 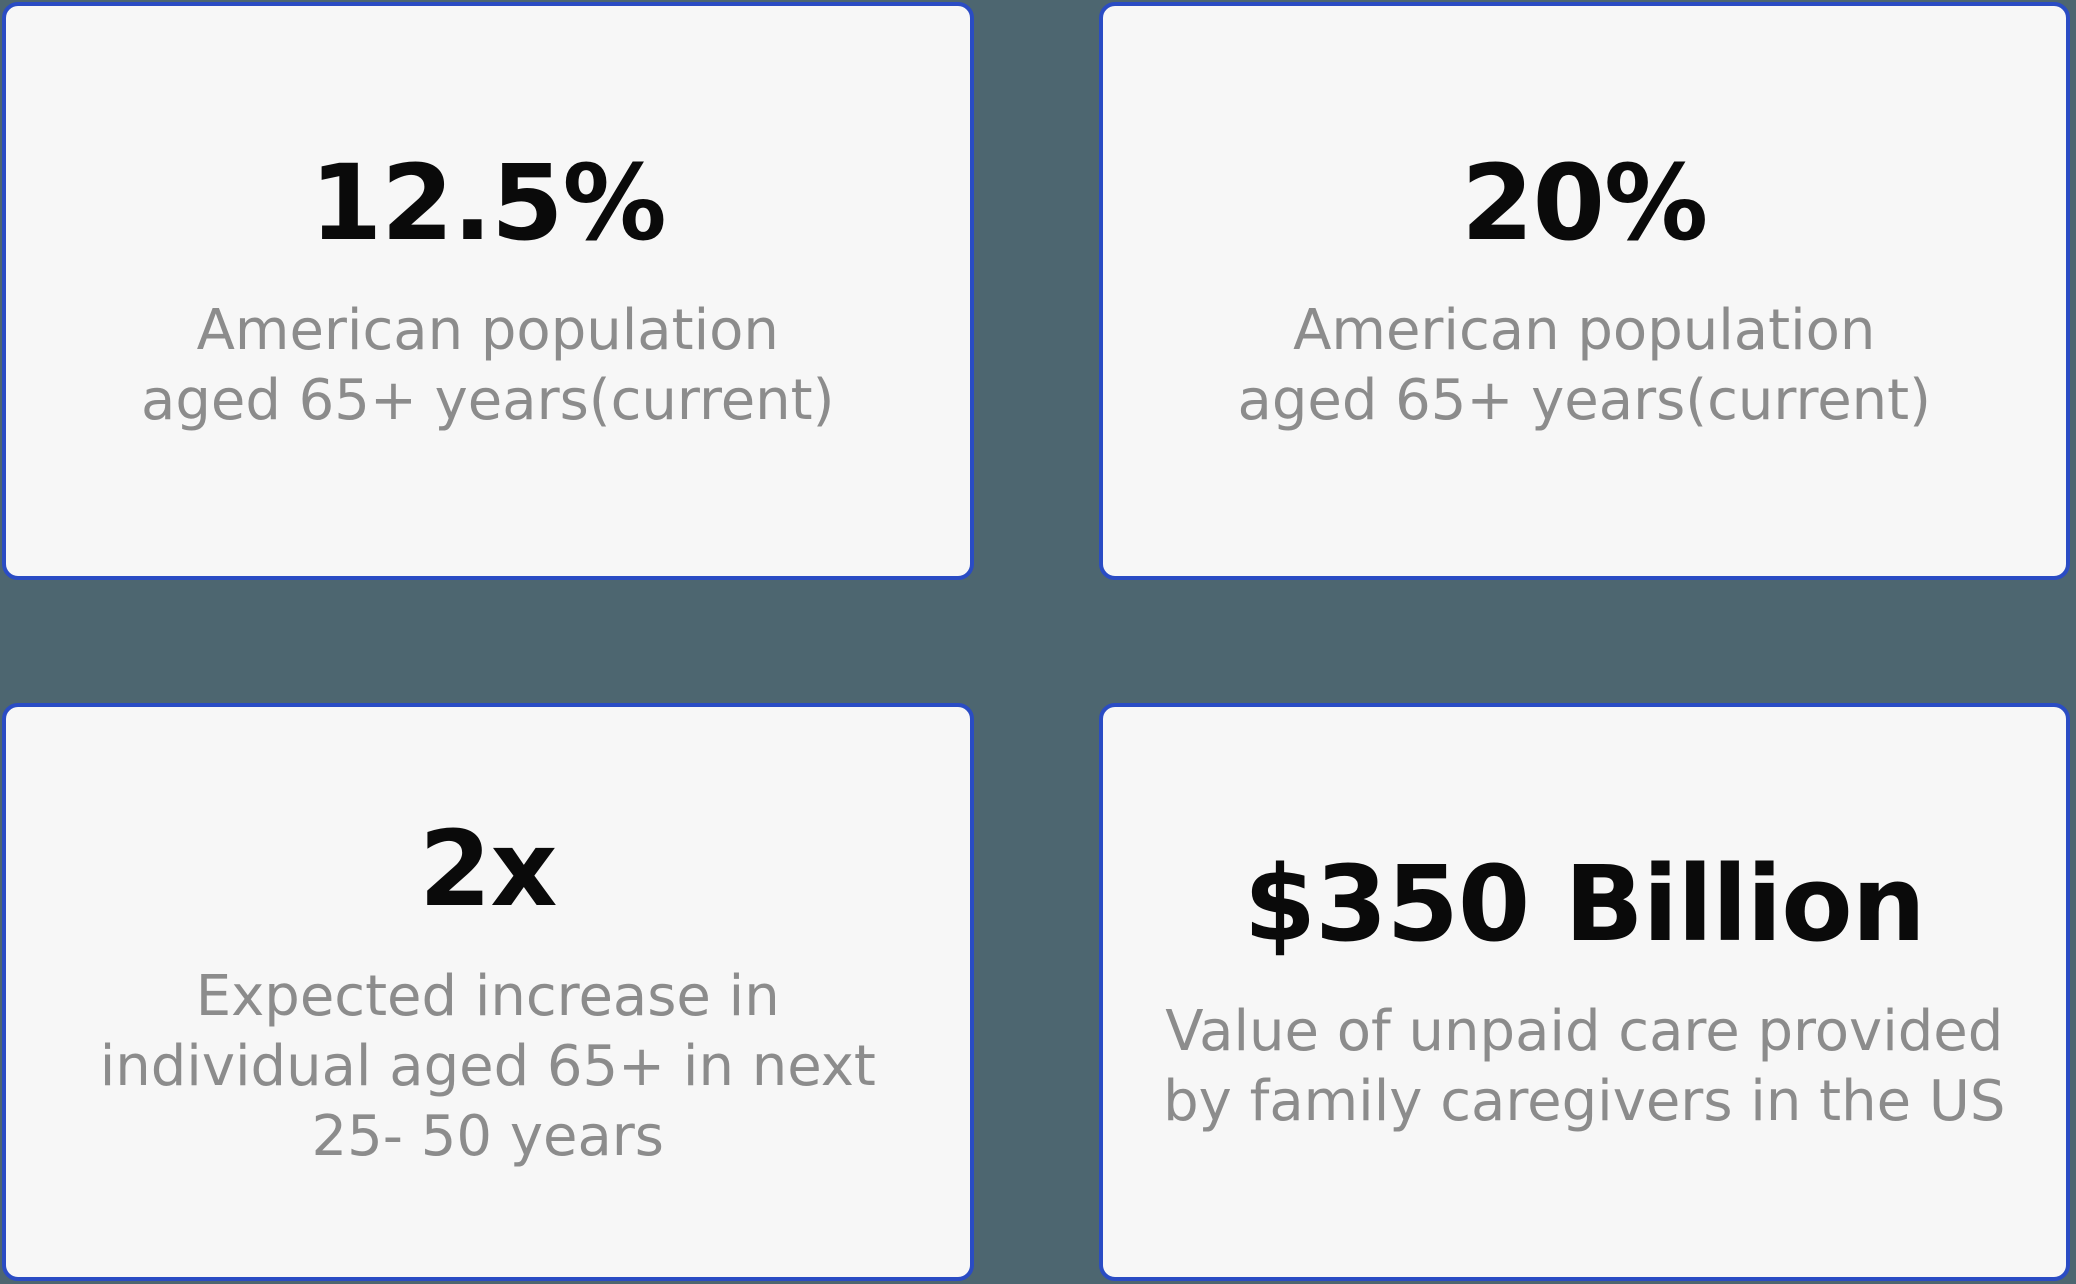 I want to click on stat-value: 2x, so click(x=488, y=868).